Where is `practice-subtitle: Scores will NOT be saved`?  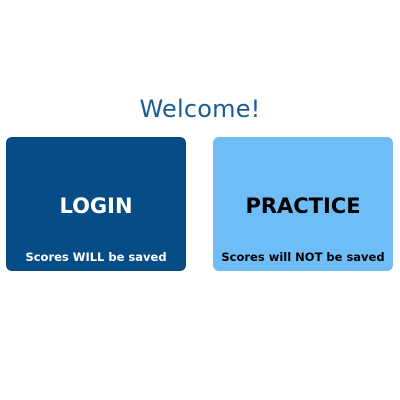 practice-subtitle: Scores will NOT be saved is located at coordinates (303, 257).